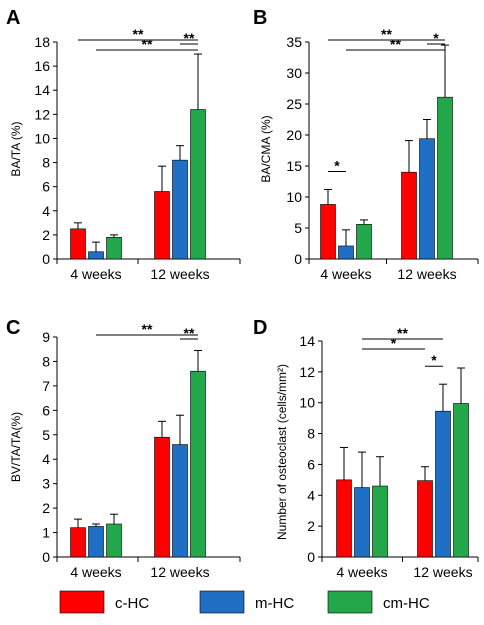 The image size is (484, 625). What do you see at coordinates (311, 464) in the screenshot?
I see `panel-d-ytick-label-3: 6` at bounding box center [311, 464].